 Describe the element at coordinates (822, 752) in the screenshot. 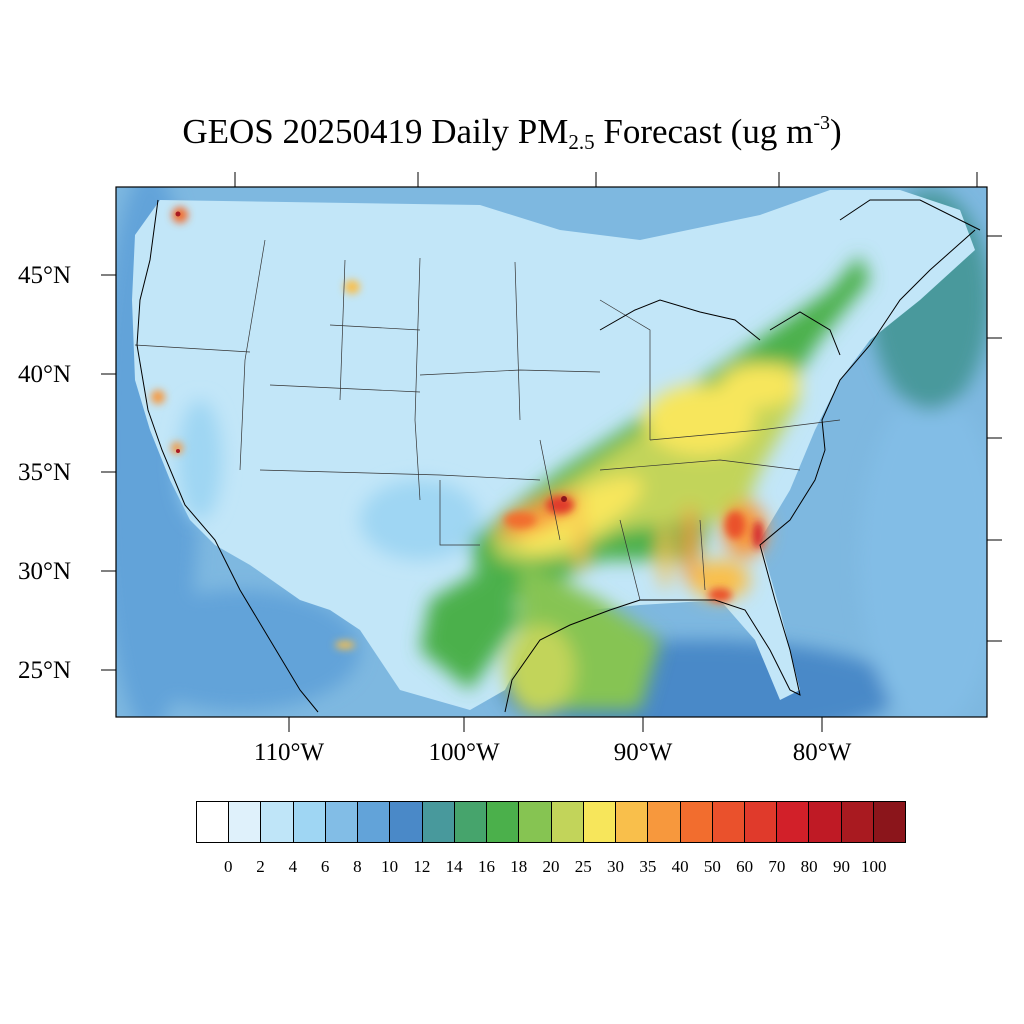

I see `lon-label-80w: 80°W` at that location.